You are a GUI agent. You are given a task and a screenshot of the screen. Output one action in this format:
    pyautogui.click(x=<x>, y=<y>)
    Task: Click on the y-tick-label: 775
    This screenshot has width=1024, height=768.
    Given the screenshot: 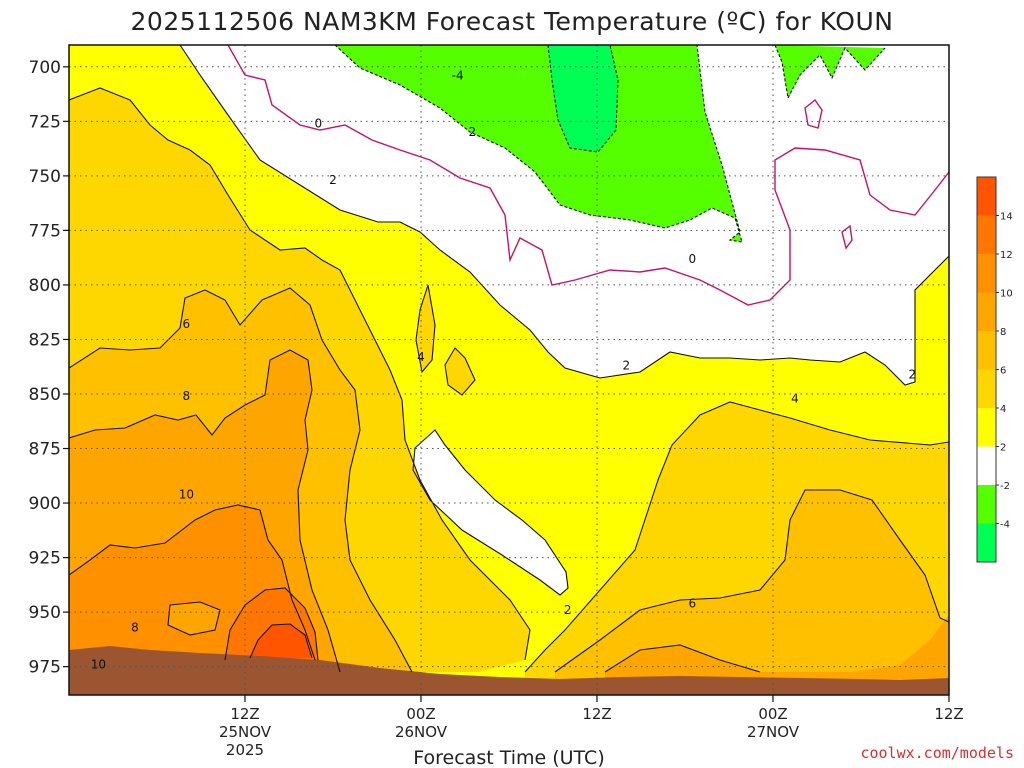 What is the action you would take?
    pyautogui.click(x=45, y=231)
    